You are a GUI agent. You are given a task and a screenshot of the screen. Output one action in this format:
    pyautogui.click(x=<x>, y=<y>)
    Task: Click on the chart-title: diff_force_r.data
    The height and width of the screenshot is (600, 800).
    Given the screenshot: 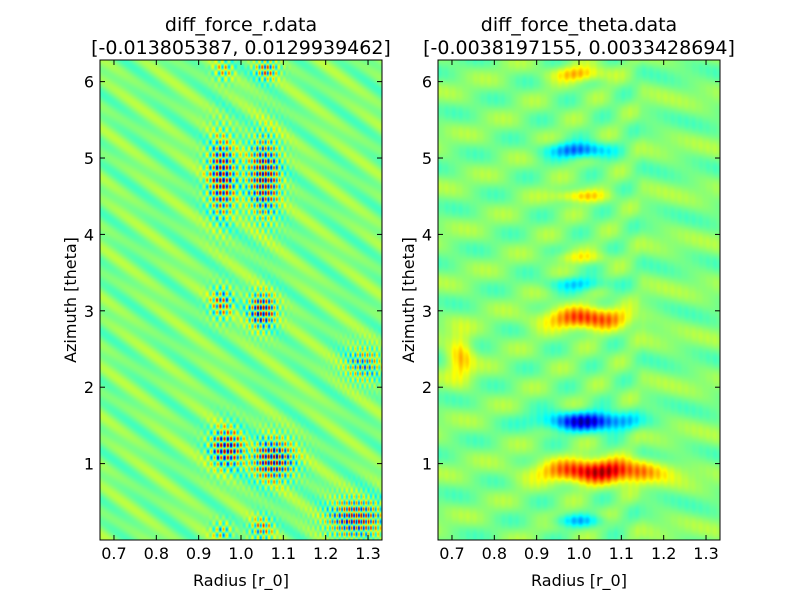 What is the action you would take?
    pyautogui.click(x=241, y=25)
    